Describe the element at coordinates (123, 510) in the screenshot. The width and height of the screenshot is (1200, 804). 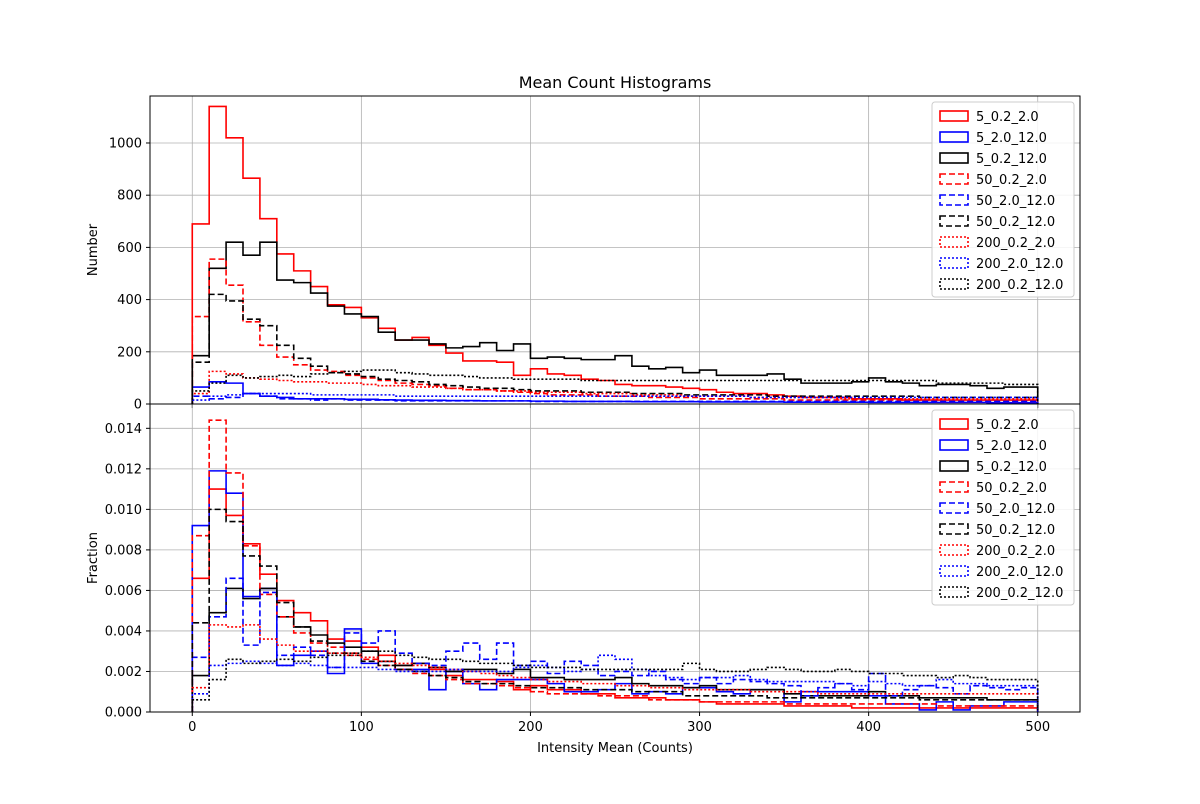
I see `y-tick-label: 0.010` at that location.